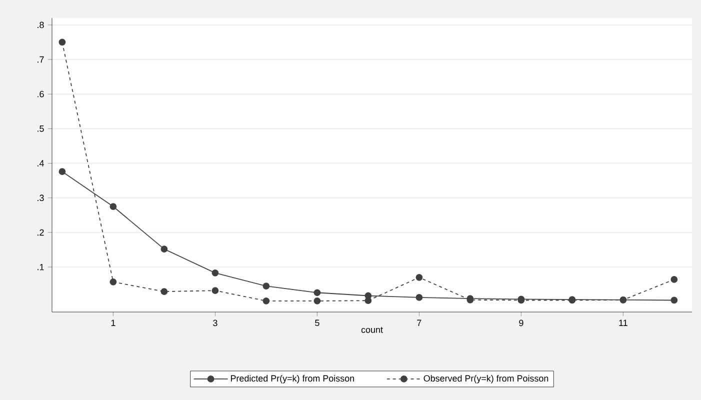  I want to click on x-tick-label: 5, so click(317, 323).